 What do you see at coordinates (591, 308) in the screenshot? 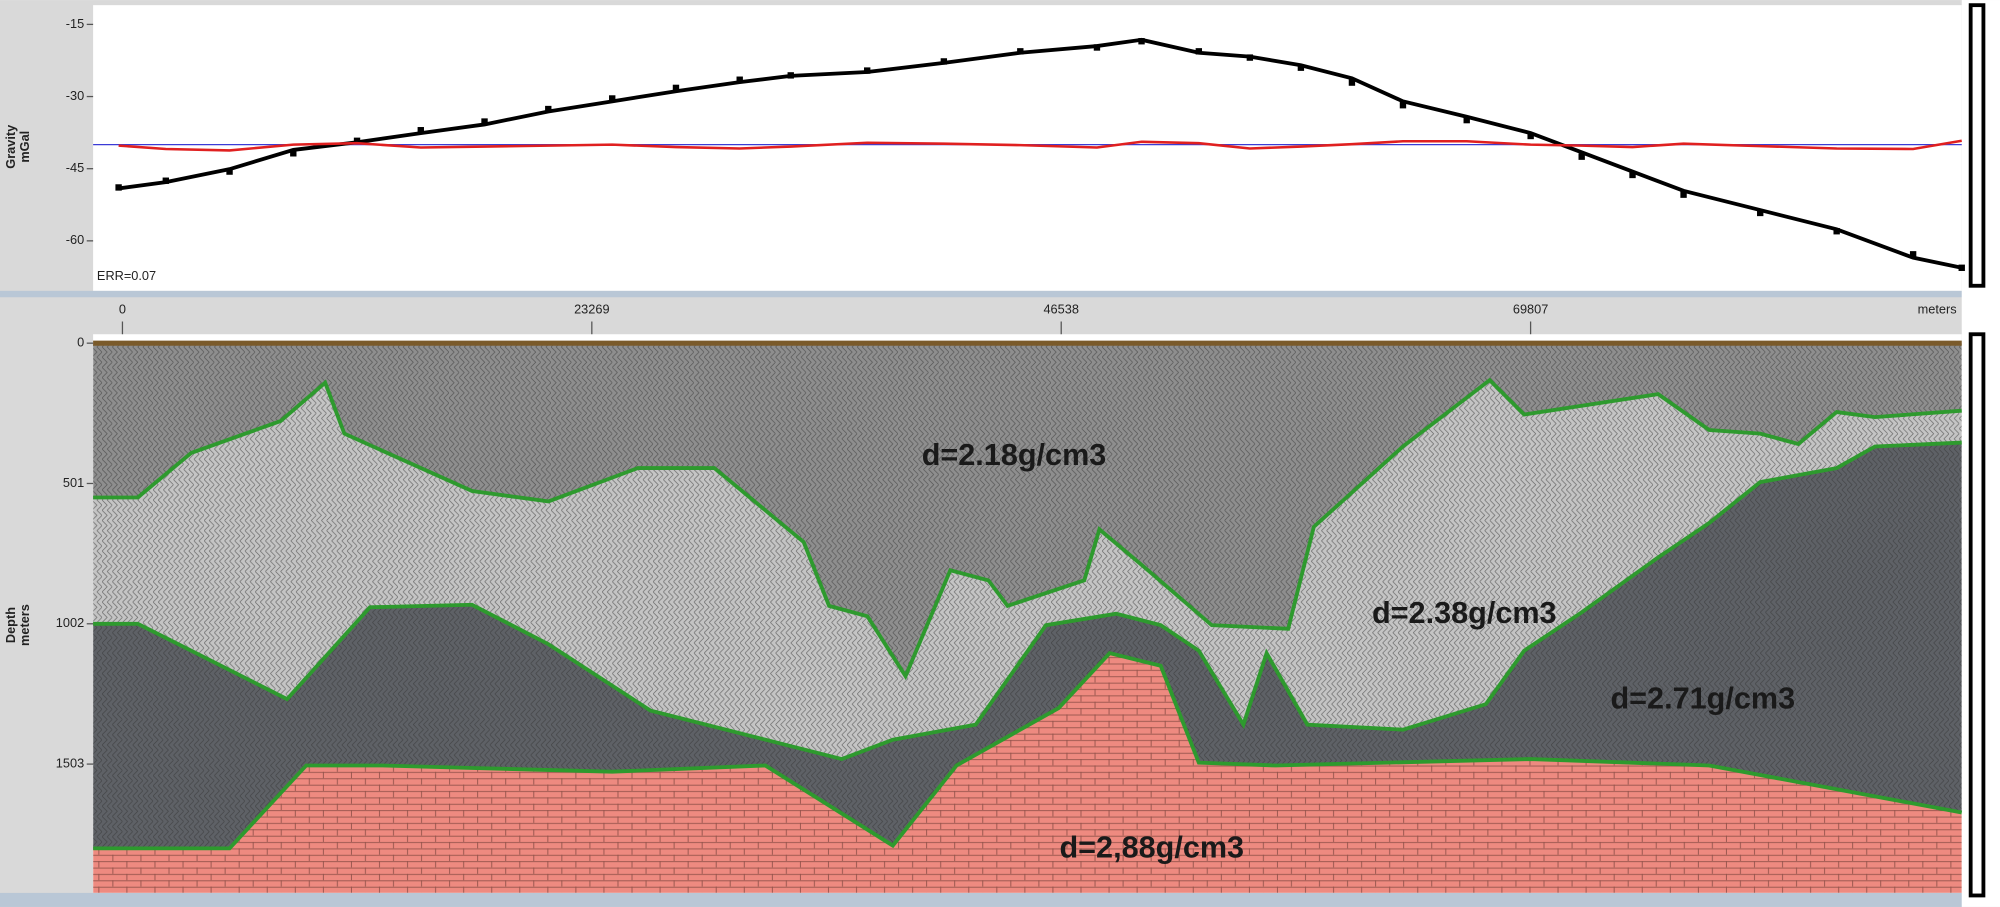
I see `x-tick-label: 23269` at bounding box center [591, 308].